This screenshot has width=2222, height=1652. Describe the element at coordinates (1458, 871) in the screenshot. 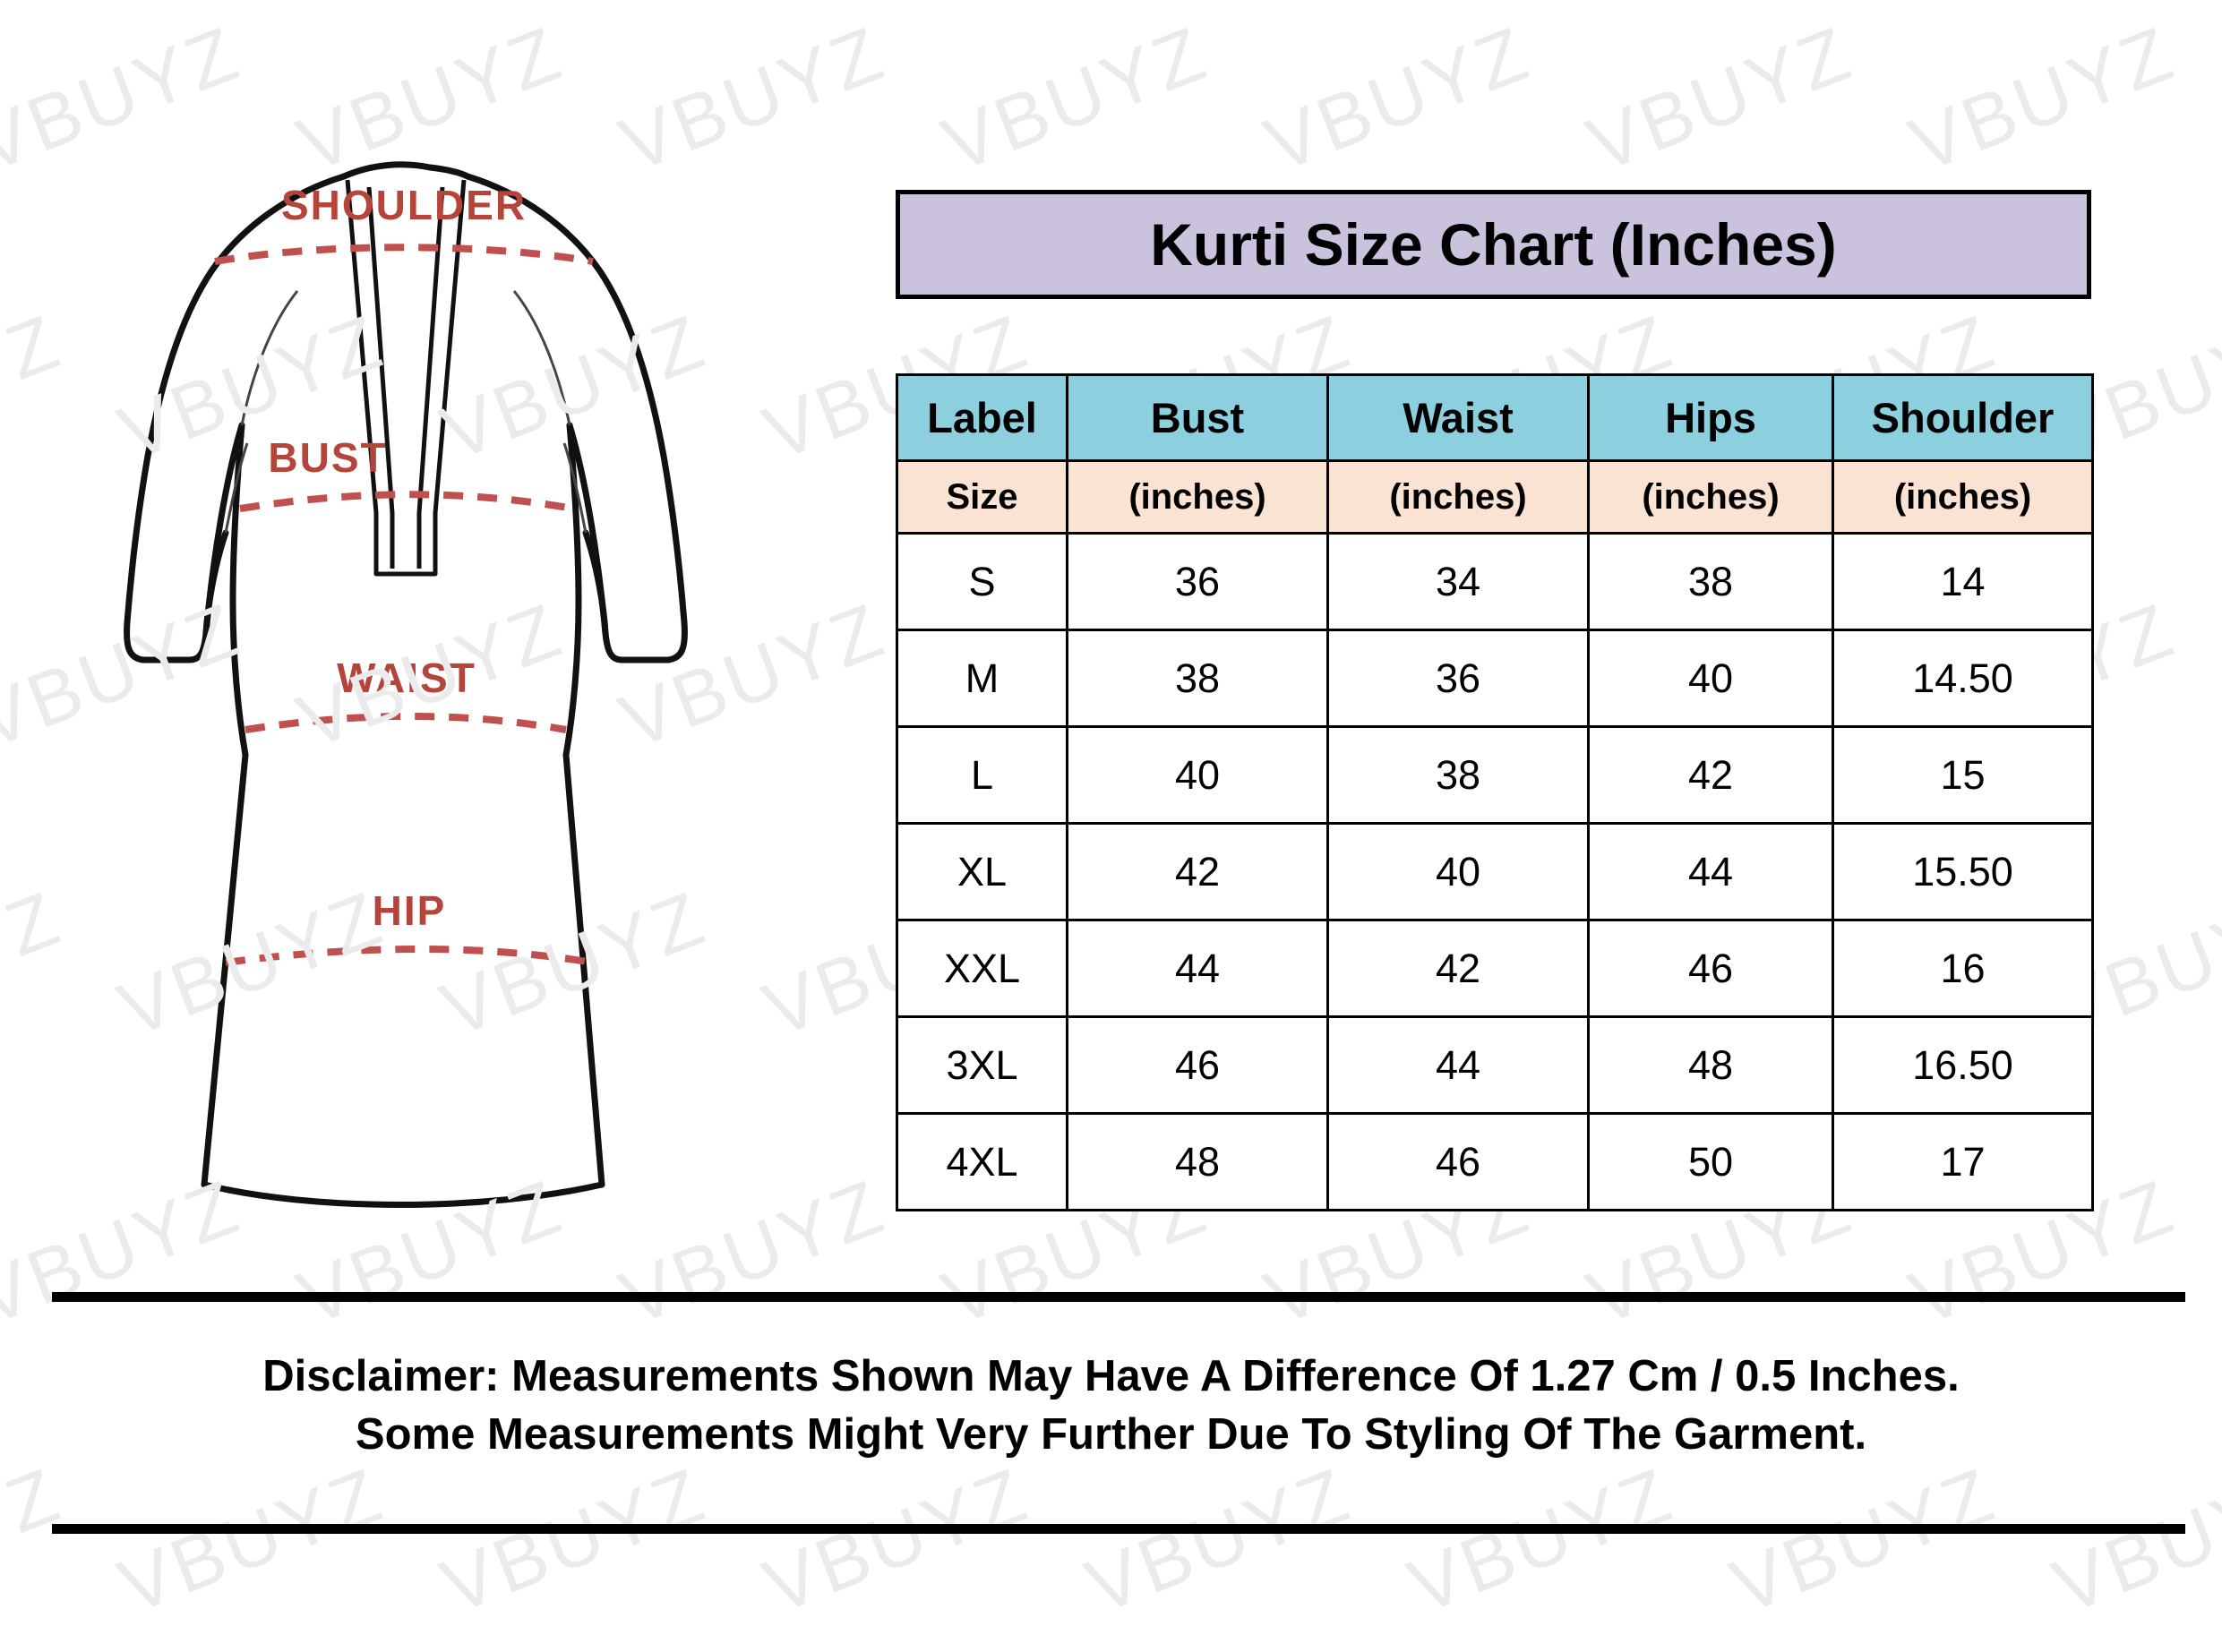

I see `cell-waist: 40` at that location.